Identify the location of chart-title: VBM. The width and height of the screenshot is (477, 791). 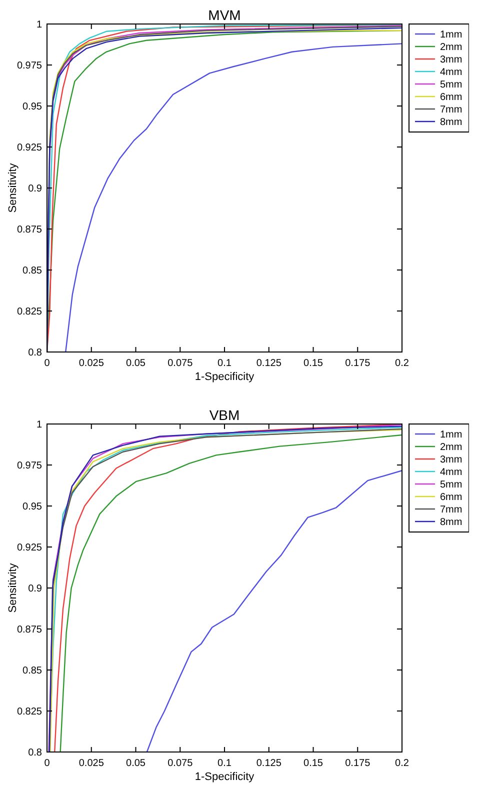
(224, 415).